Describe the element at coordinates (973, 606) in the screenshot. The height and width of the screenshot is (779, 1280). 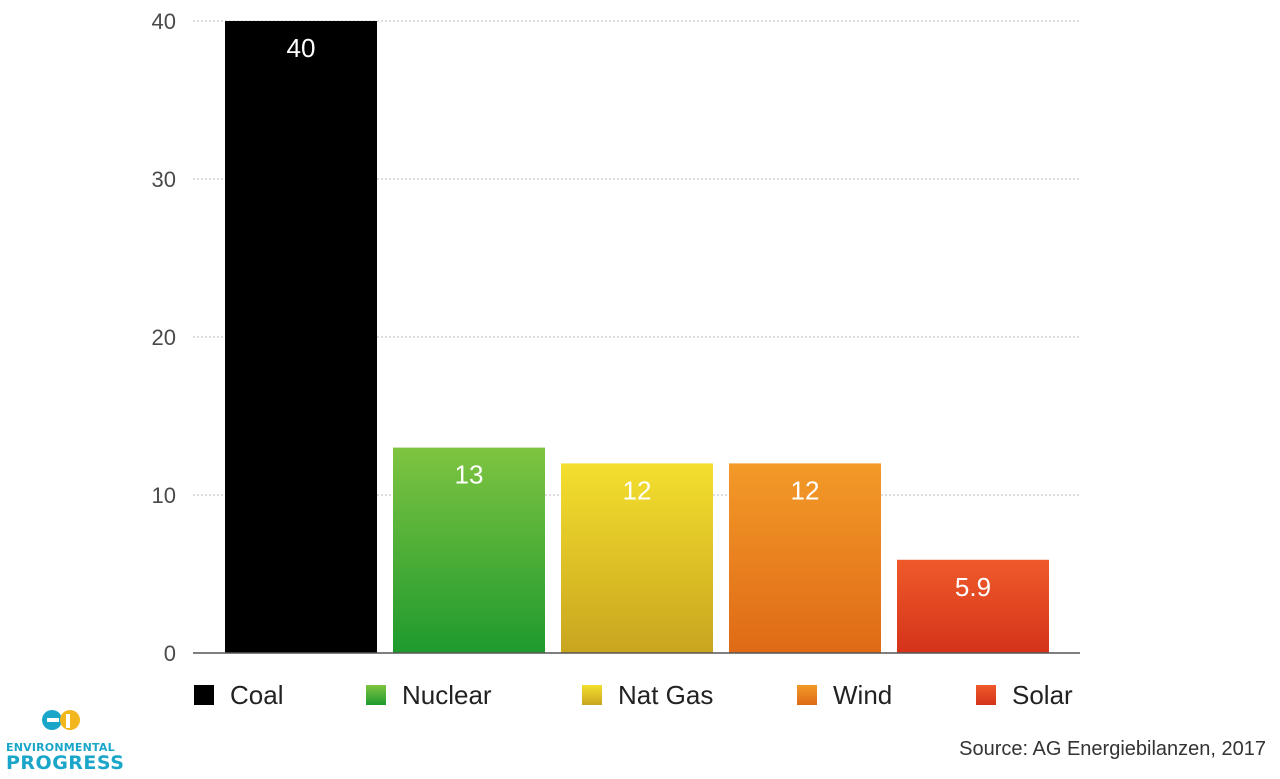
I see `bar-solar` at that location.